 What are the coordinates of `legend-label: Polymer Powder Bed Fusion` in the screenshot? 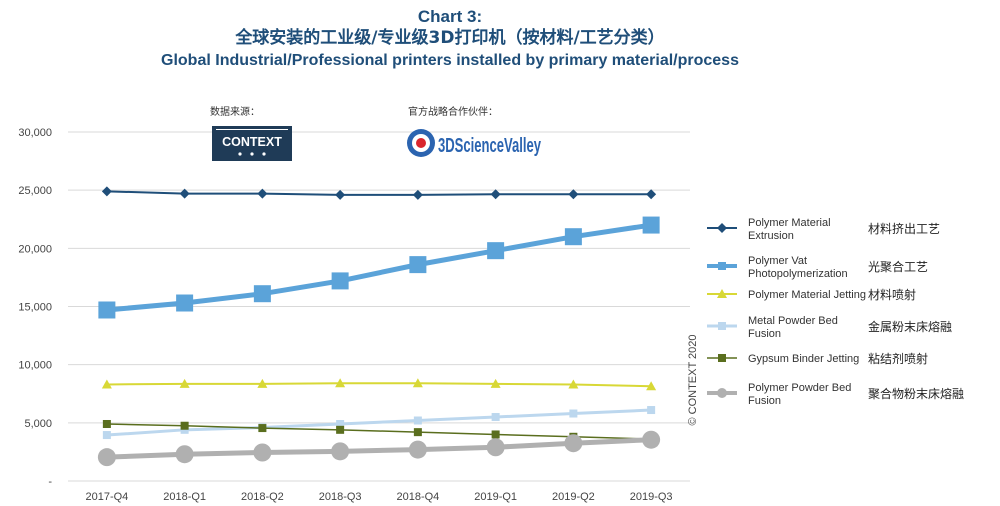 It's located at (799, 394).